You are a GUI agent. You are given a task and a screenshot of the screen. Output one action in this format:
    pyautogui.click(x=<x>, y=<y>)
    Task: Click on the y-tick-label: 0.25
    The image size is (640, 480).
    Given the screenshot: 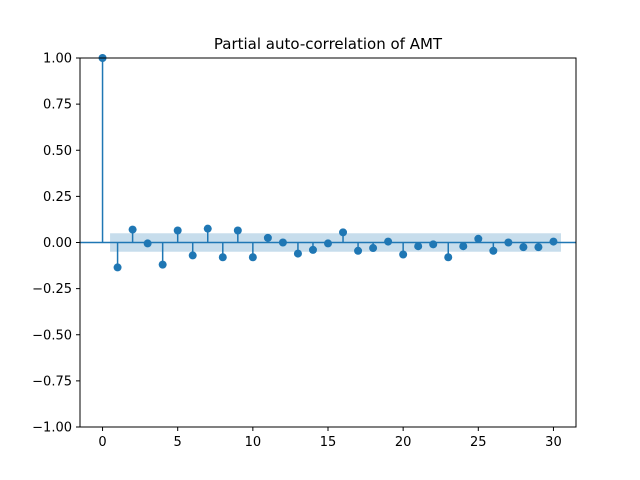 What is the action you would take?
    pyautogui.click(x=57, y=197)
    